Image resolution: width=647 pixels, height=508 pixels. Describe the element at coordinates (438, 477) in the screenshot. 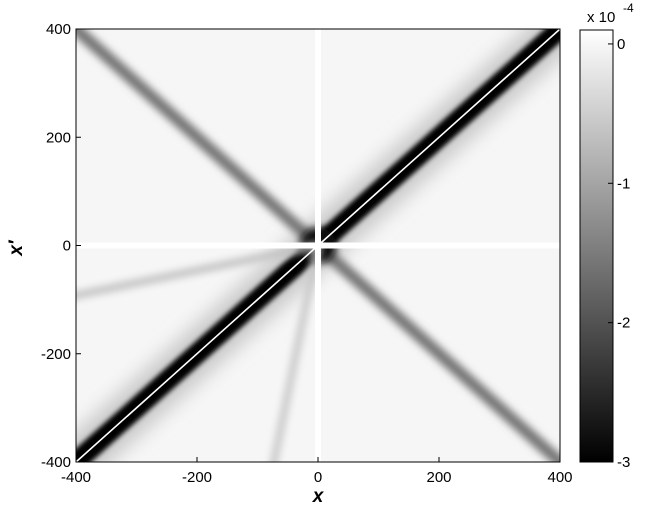

I see `x-tick-label: 200` at that location.